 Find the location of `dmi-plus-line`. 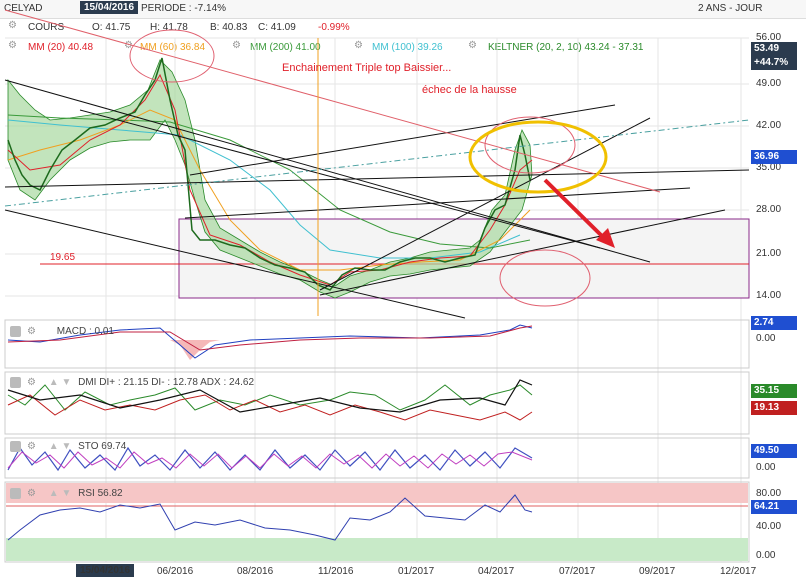

dmi-plus-line is located at coordinates (270, 397).